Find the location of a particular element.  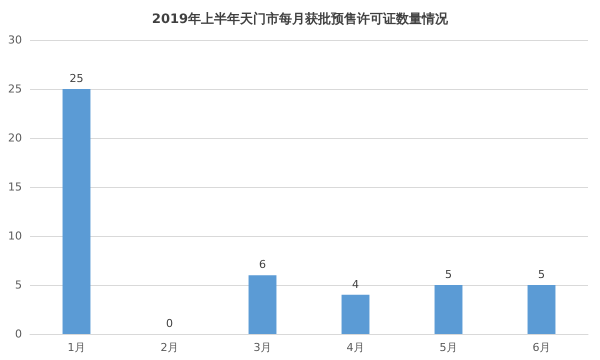

y-tick-label: 30 is located at coordinates (15, 40).